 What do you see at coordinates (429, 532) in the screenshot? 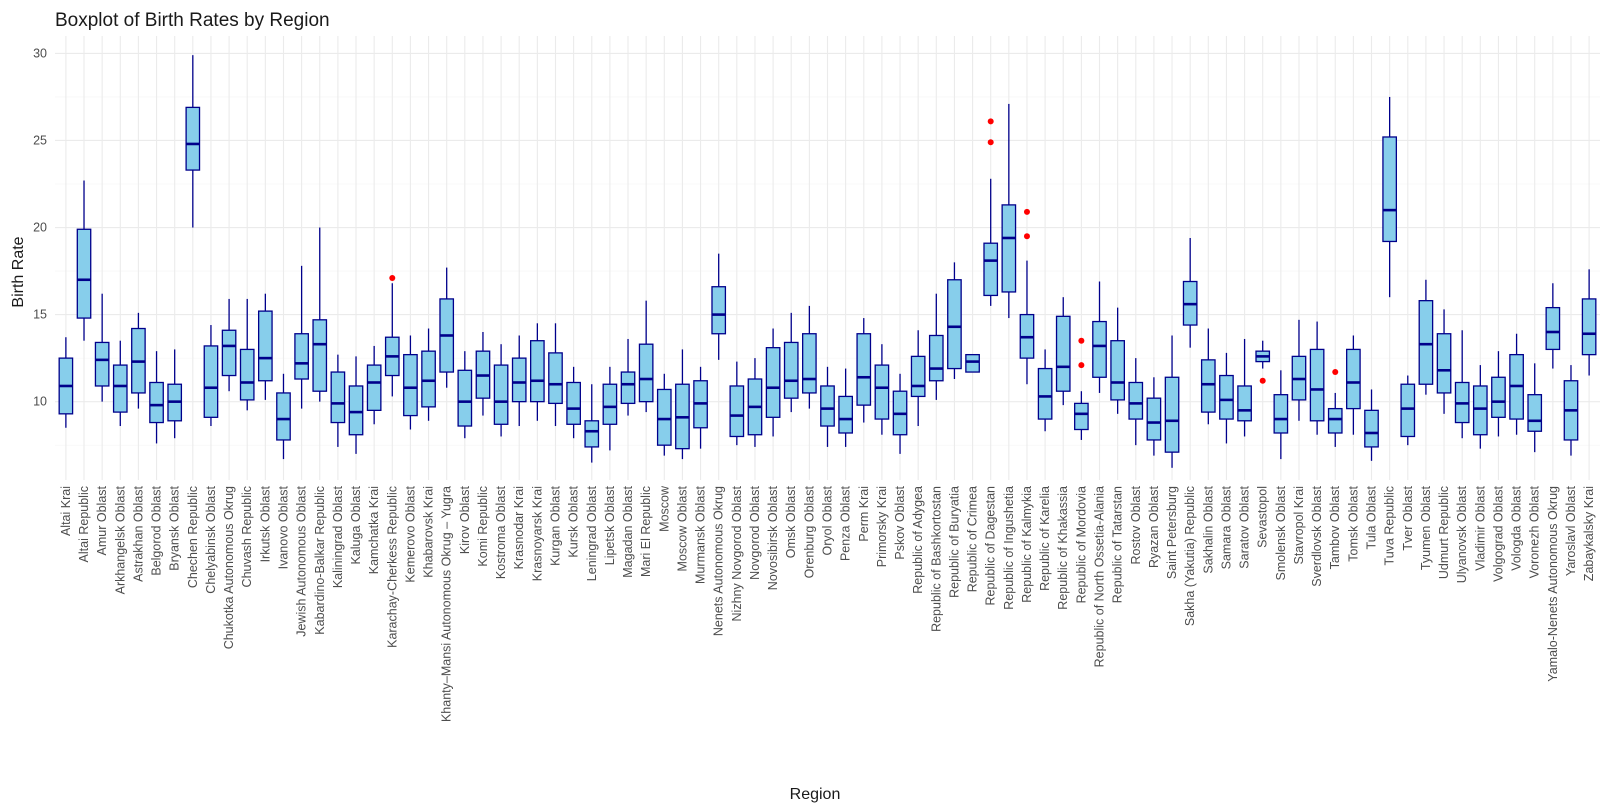
I see `x-tick-label: Khabarovsk Krai` at bounding box center [429, 532].